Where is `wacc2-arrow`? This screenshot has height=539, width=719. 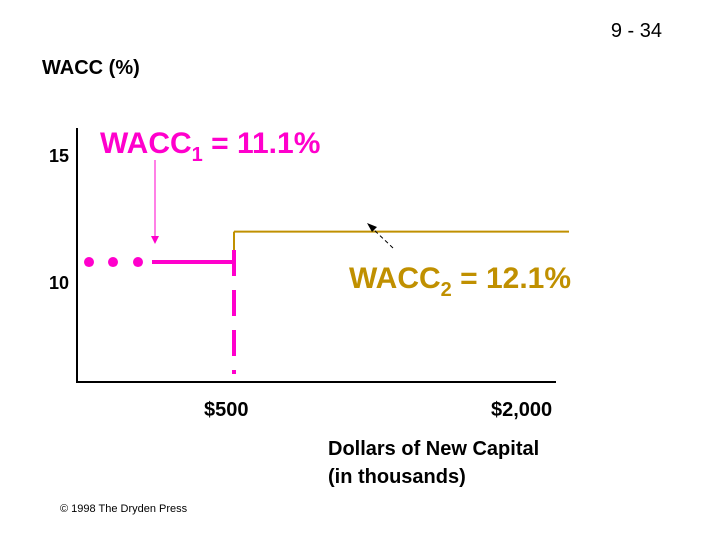
wacc2-arrow is located at coordinates (382, 238).